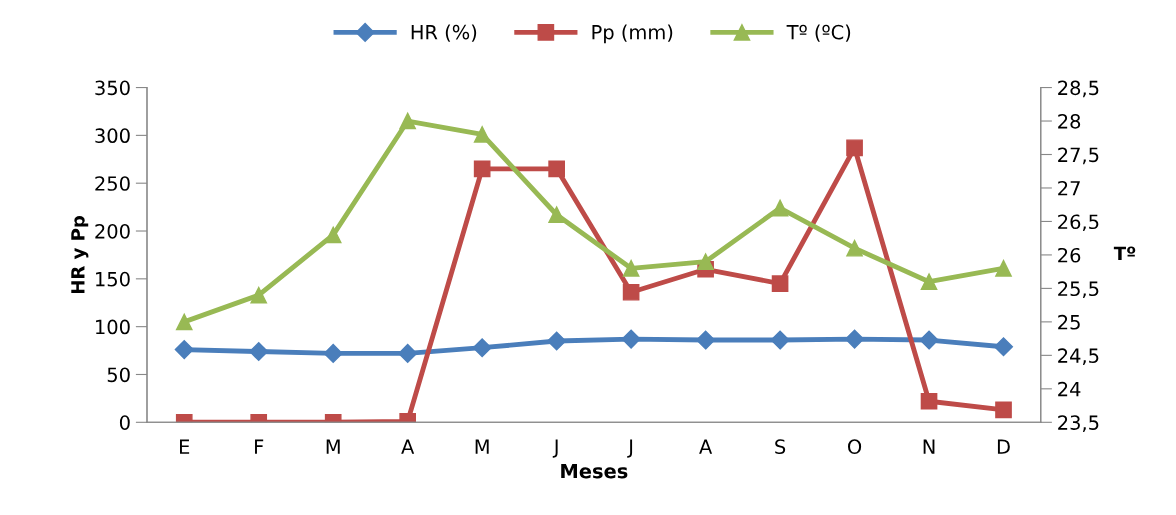 This screenshot has width=1176, height=515. I want to click on y2-tick-label: 26,5, so click(1078, 223).